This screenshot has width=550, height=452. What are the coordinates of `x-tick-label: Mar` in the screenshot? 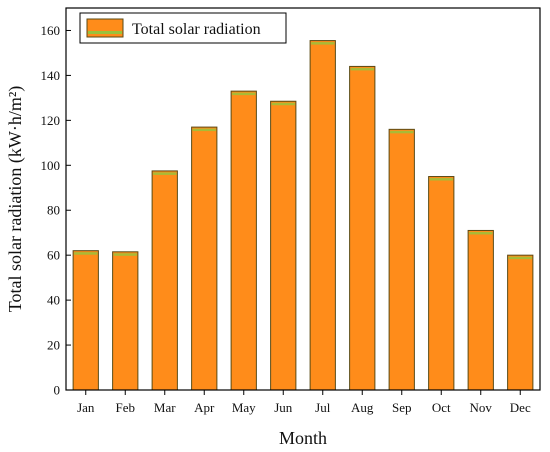 It's located at (165, 407).